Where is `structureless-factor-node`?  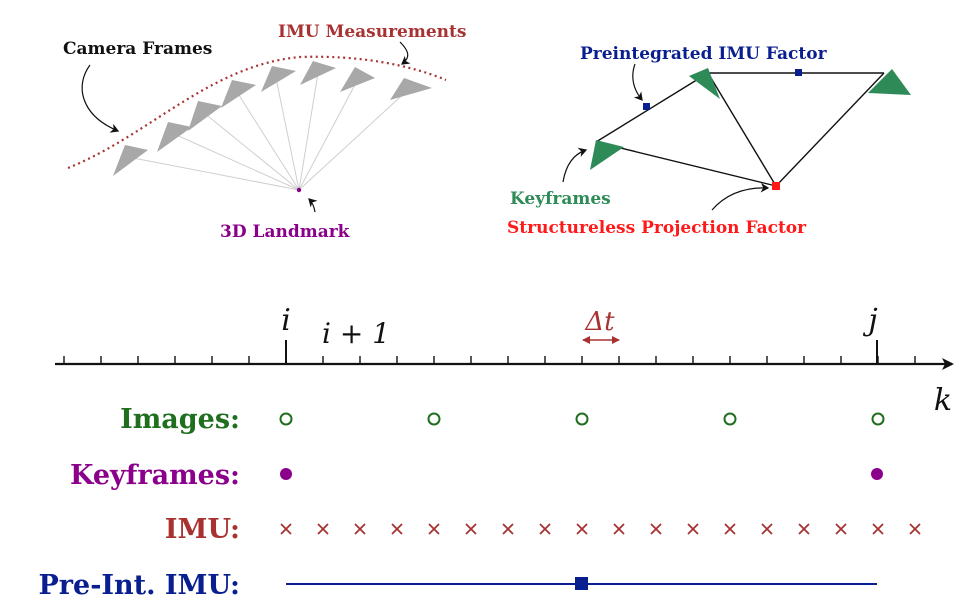
structureless-factor-node is located at coordinates (776, 186).